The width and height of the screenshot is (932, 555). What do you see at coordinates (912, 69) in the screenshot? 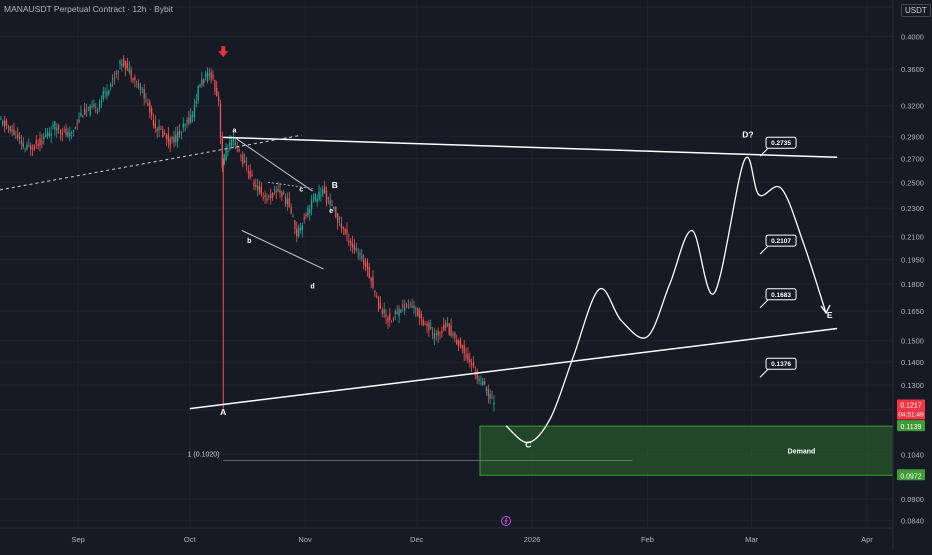
I see `y-tick-label: 0.3600` at bounding box center [912, 69].